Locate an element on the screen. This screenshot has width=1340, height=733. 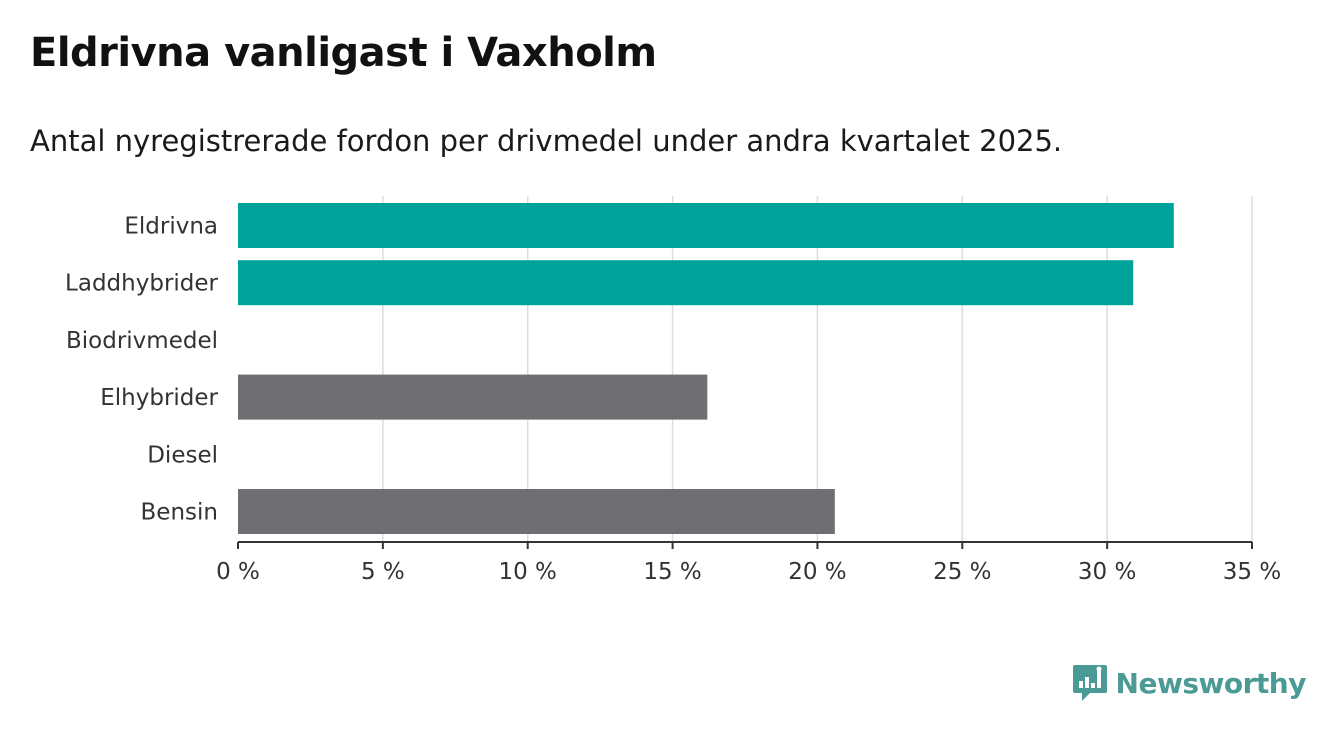
brand-name: Newsworthy is located at coordinates (1211, 683).